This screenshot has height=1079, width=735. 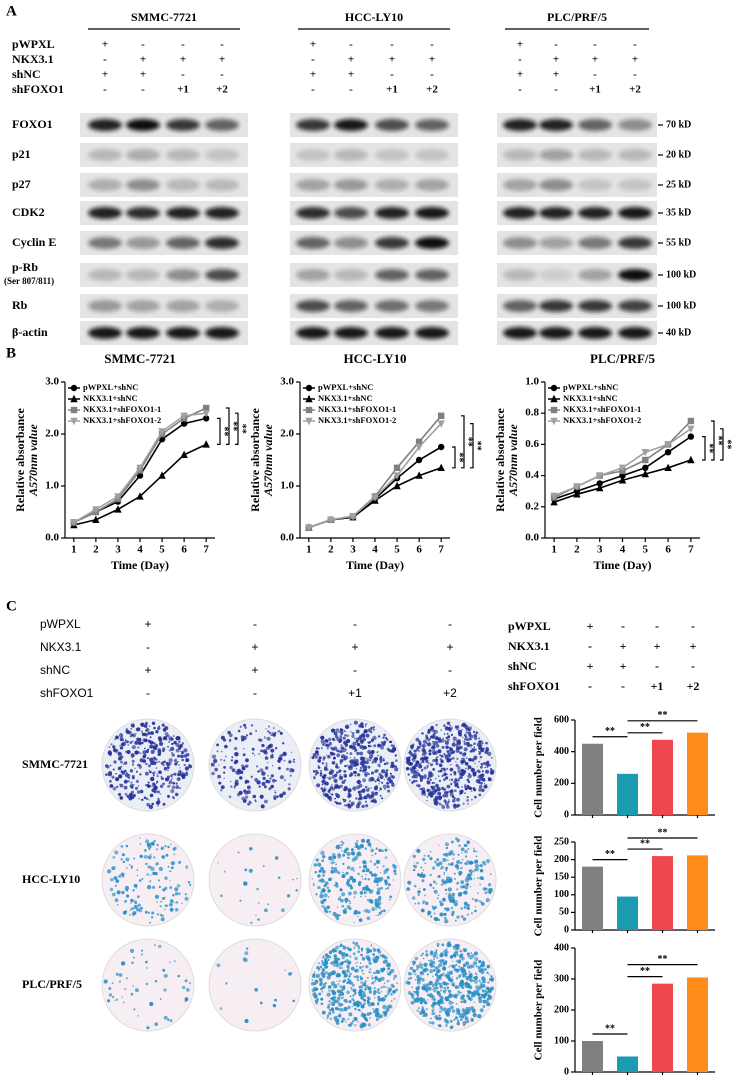 What do you see at coordinates (539, 1010) in the screenshot?
I see `y-axis-label: Cell number per field` at bounding box center [539, 1010].